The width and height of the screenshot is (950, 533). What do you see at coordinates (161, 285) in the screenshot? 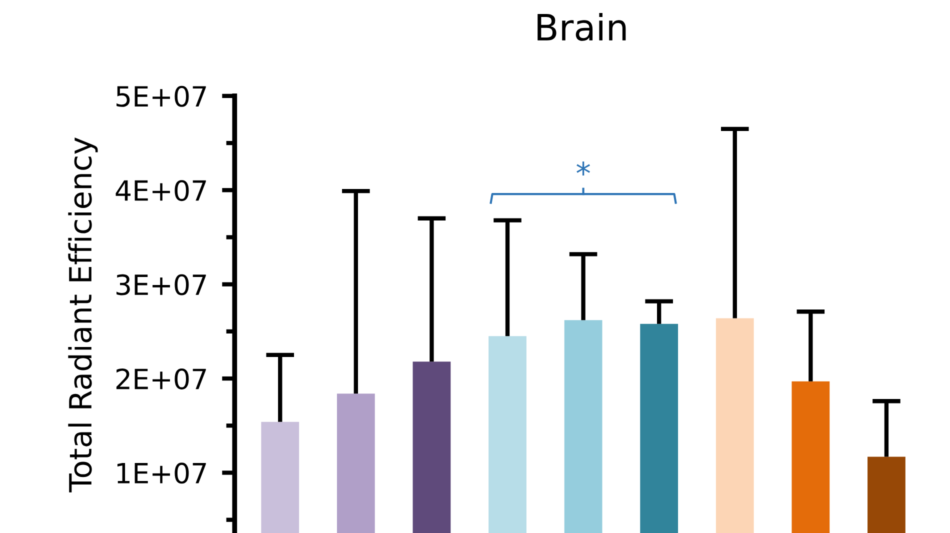
I see `y-tick-label: 3E+07` at bounding box center [161, 285].